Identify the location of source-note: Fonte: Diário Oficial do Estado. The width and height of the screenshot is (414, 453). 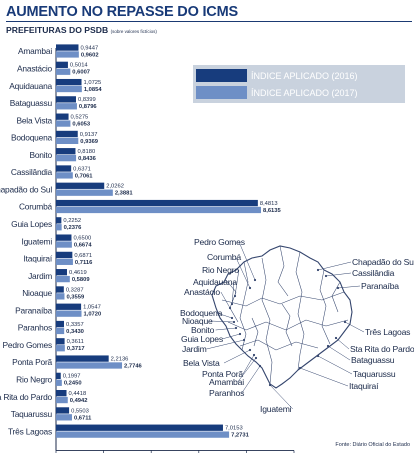
(372, 445).